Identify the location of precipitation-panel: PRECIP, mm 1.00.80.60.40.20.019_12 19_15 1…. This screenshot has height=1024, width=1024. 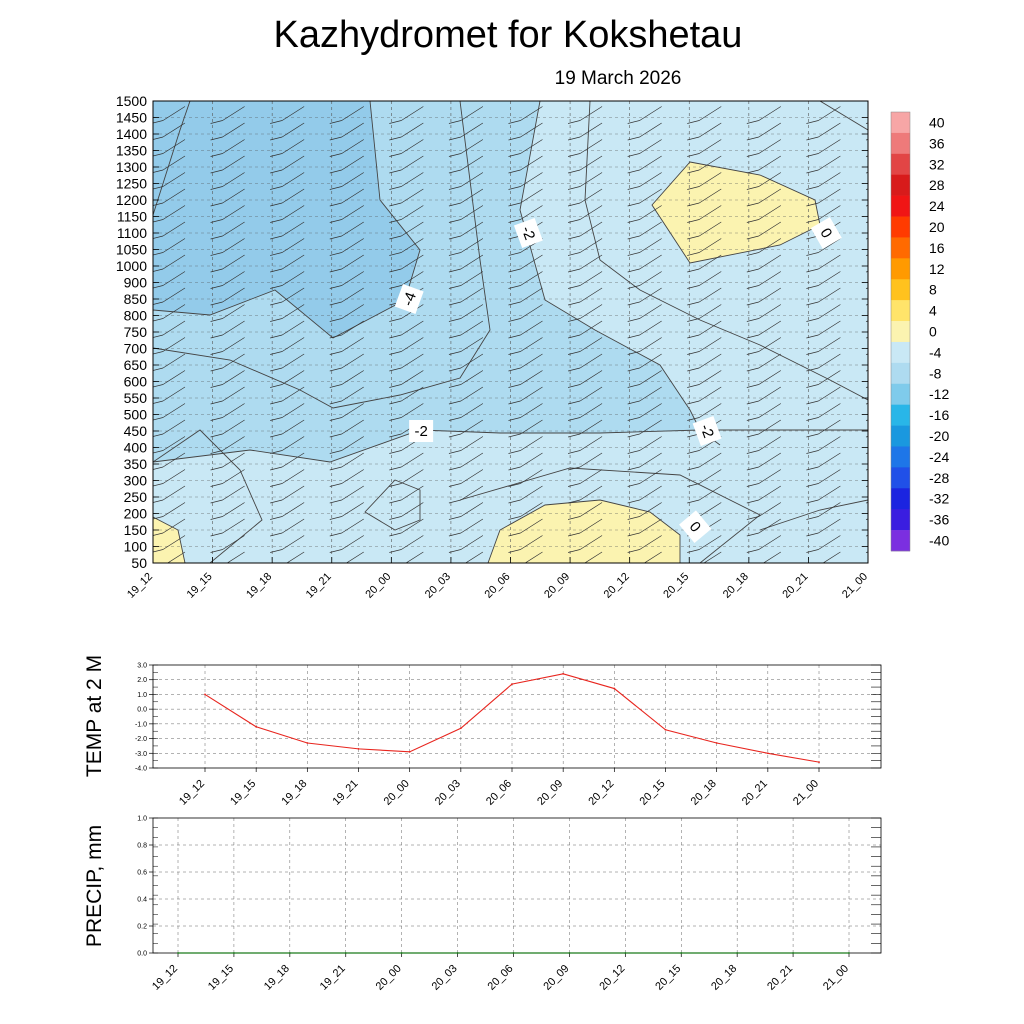
(482, 904).